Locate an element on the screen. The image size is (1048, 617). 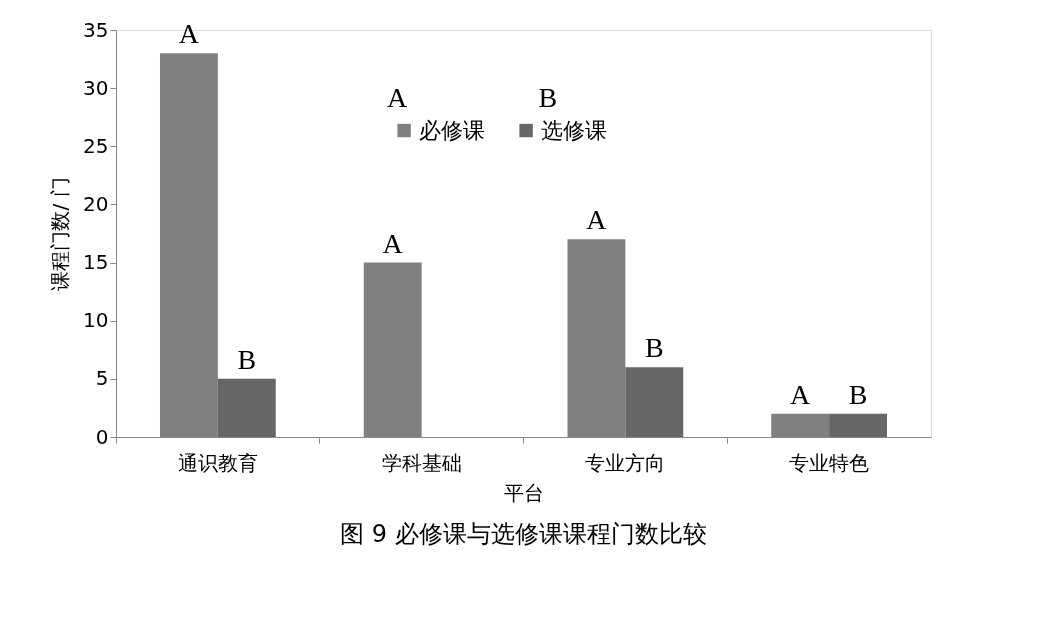
y-tick-label: 25 is located at coordinates (96, 145).